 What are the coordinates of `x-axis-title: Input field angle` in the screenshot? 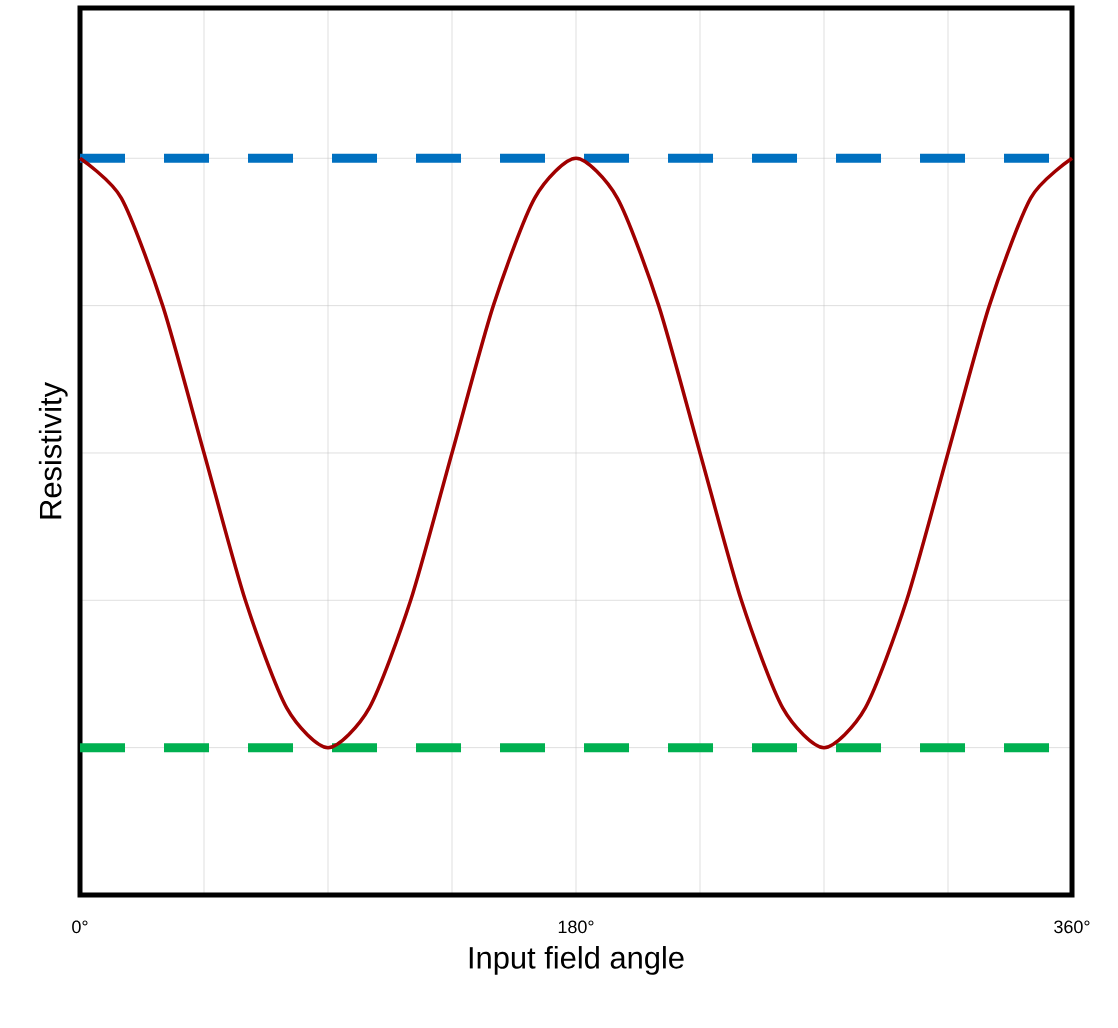 It's located at (576, 960).